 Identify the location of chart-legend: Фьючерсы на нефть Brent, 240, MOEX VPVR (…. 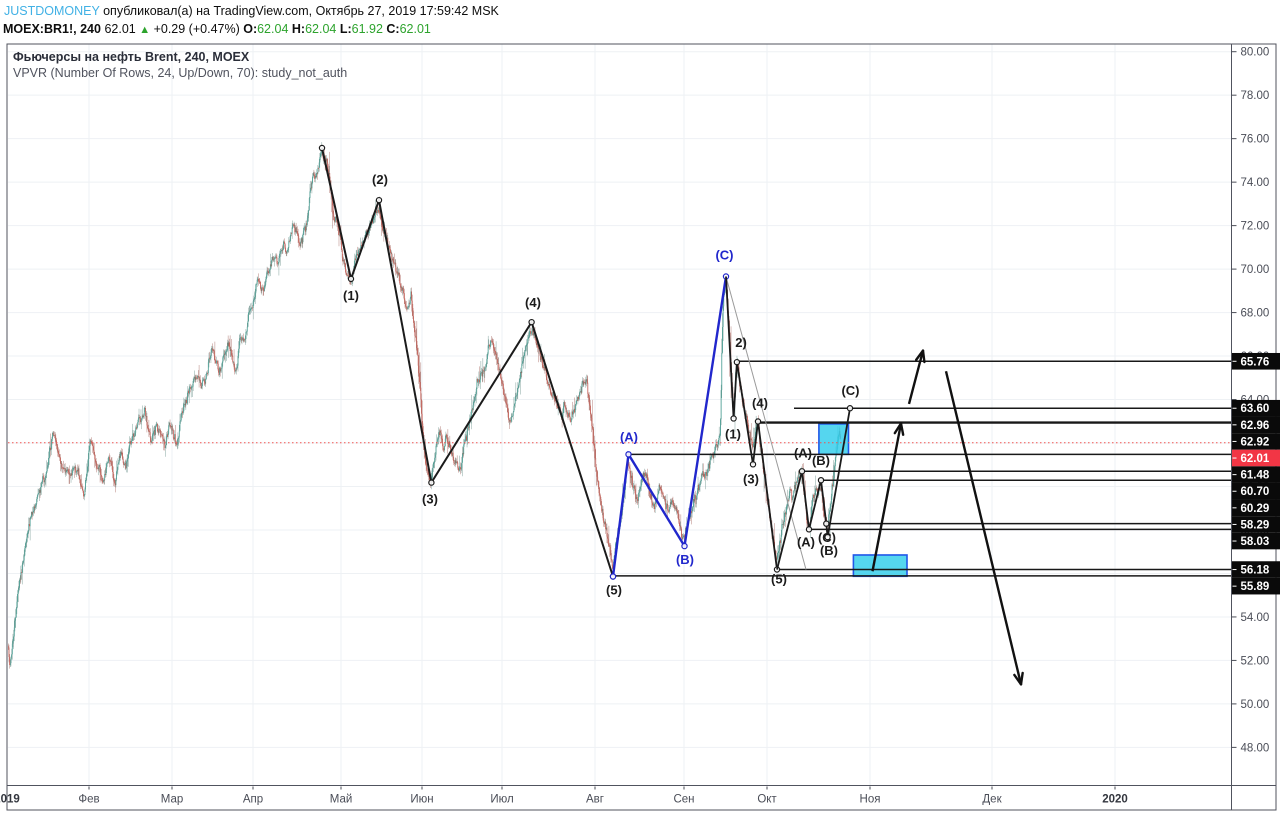
(180, 65).